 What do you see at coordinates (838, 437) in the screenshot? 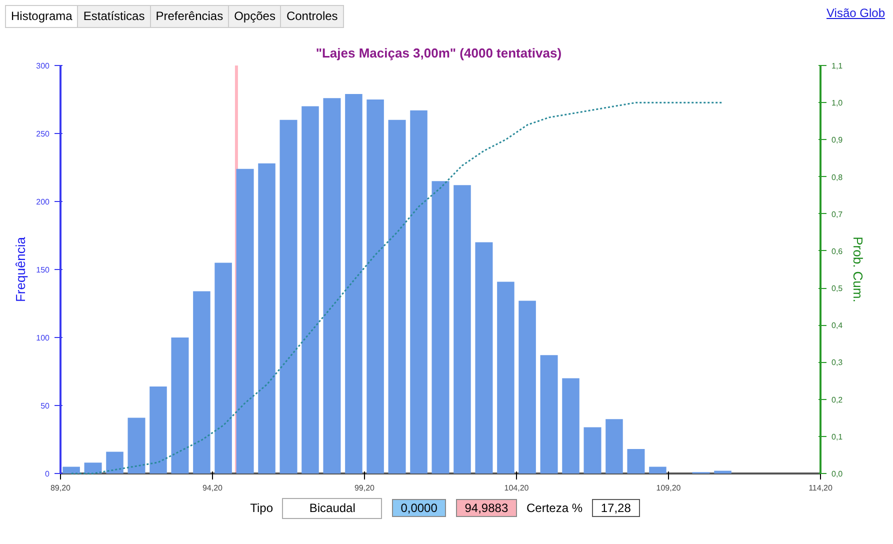
I see `y2-tick-label: 0,1` at bounding box center [838, 437].